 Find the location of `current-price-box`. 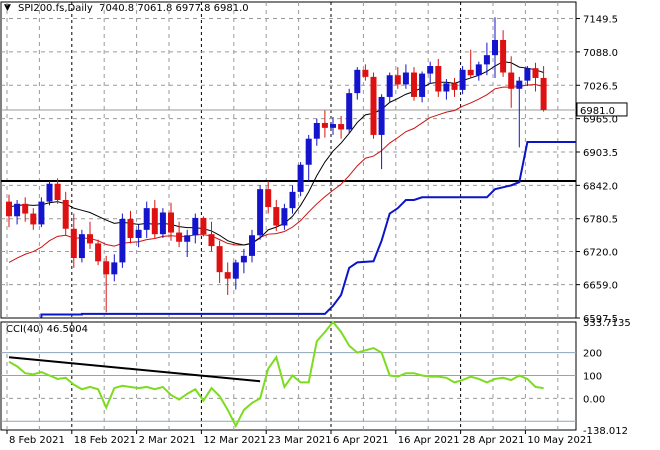

current-price-box is located at coordinates (602, 109).